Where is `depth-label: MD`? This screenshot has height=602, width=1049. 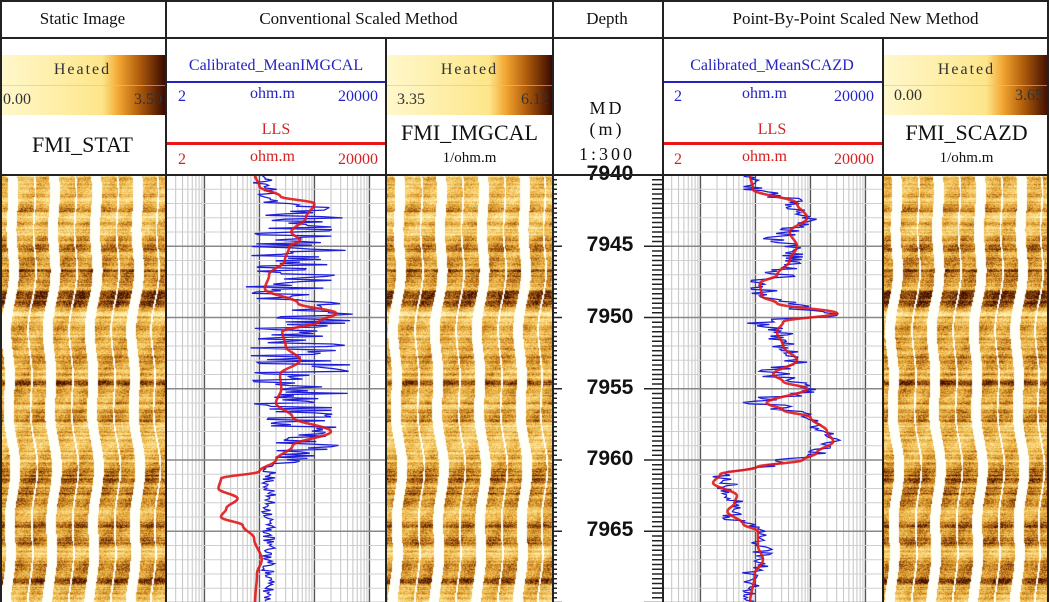 depth-label: MD is located at coordinates (607, 108).